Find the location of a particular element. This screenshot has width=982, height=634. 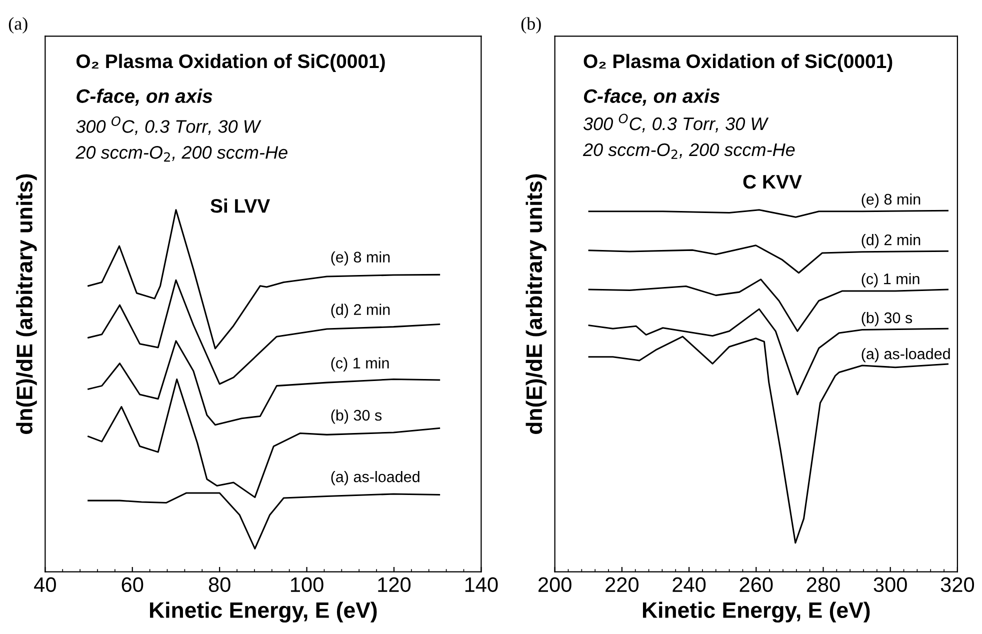

x-tick-label: 300 is located at coordinates (890, 584).